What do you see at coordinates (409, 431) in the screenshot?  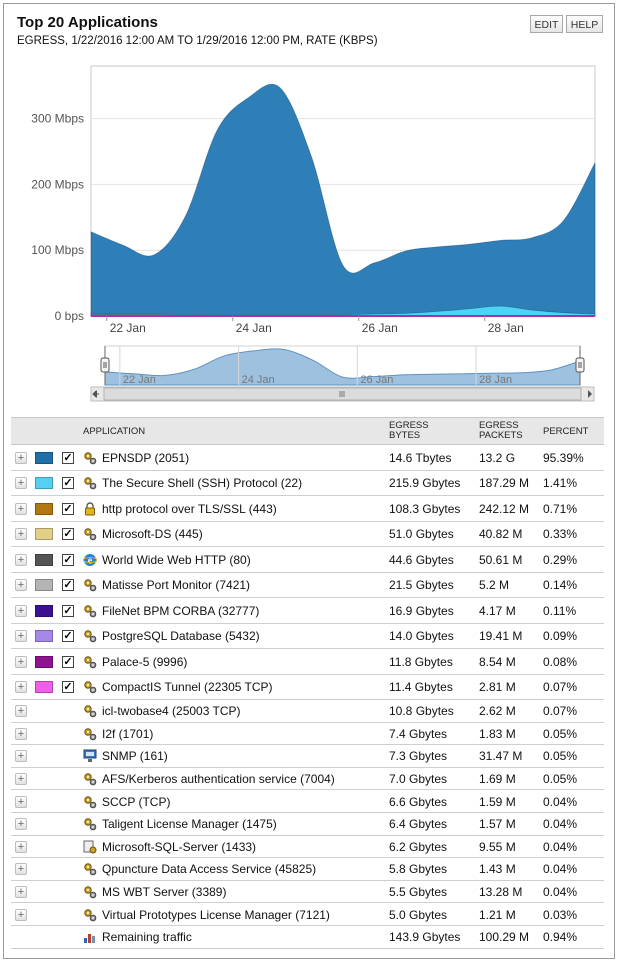 I see `col-header-bytes: EGRESS BYTES` at bounding box center [409, 431].